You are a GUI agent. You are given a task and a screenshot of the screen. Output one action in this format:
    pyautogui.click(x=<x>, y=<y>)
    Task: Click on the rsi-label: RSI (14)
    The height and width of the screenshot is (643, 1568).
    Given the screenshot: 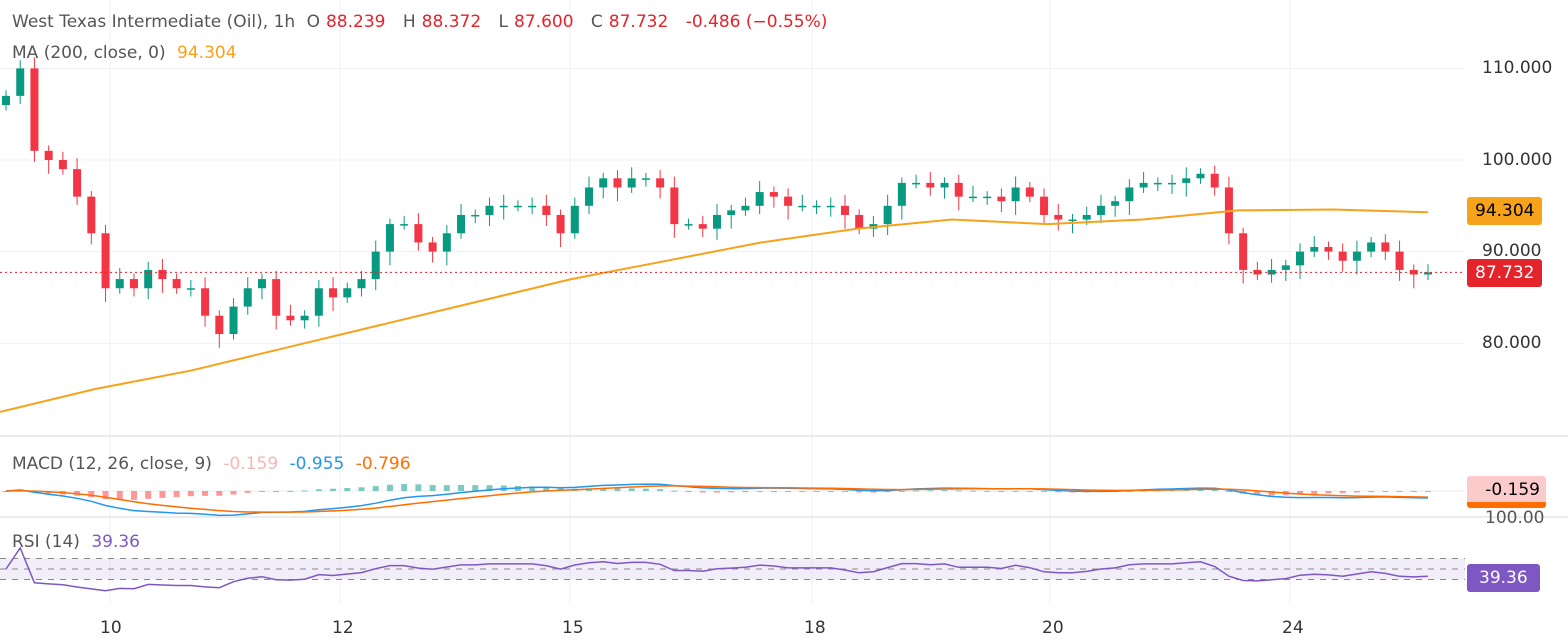 What is the action you would take?
    pyautogui.click(x=46, y=542)
    